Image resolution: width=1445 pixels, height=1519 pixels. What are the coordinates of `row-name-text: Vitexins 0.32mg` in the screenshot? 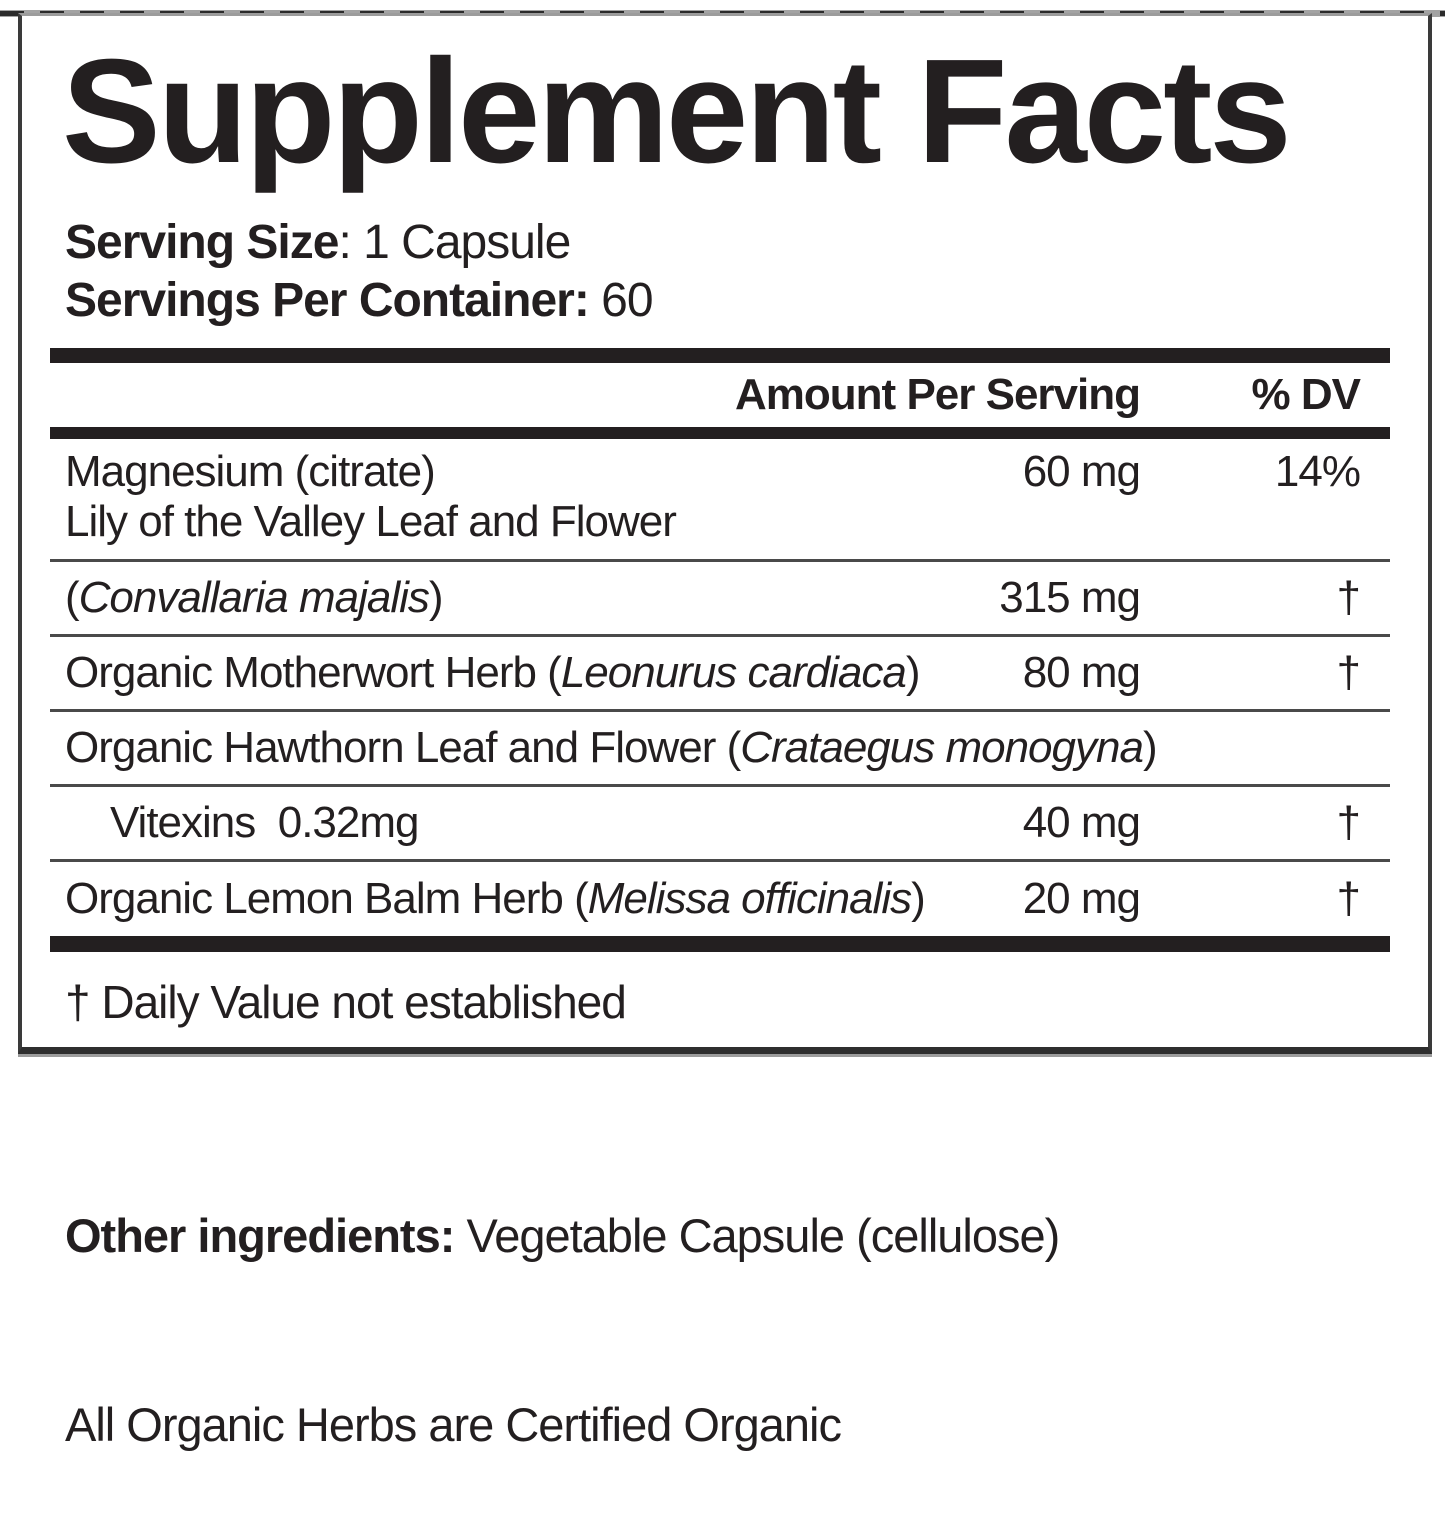 It's located at (264, 822).